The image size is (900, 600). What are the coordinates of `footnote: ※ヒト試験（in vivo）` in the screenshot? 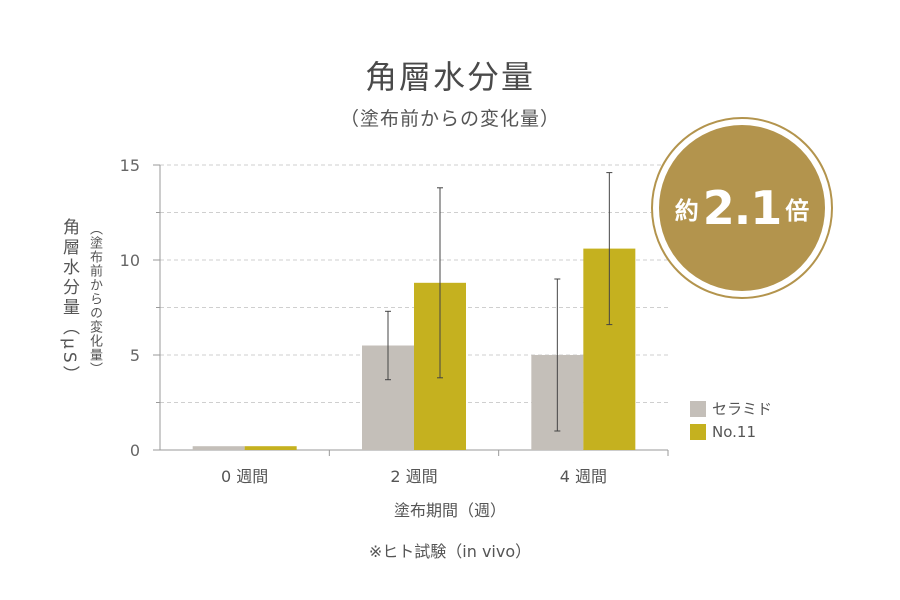 It's located at (450, 551).